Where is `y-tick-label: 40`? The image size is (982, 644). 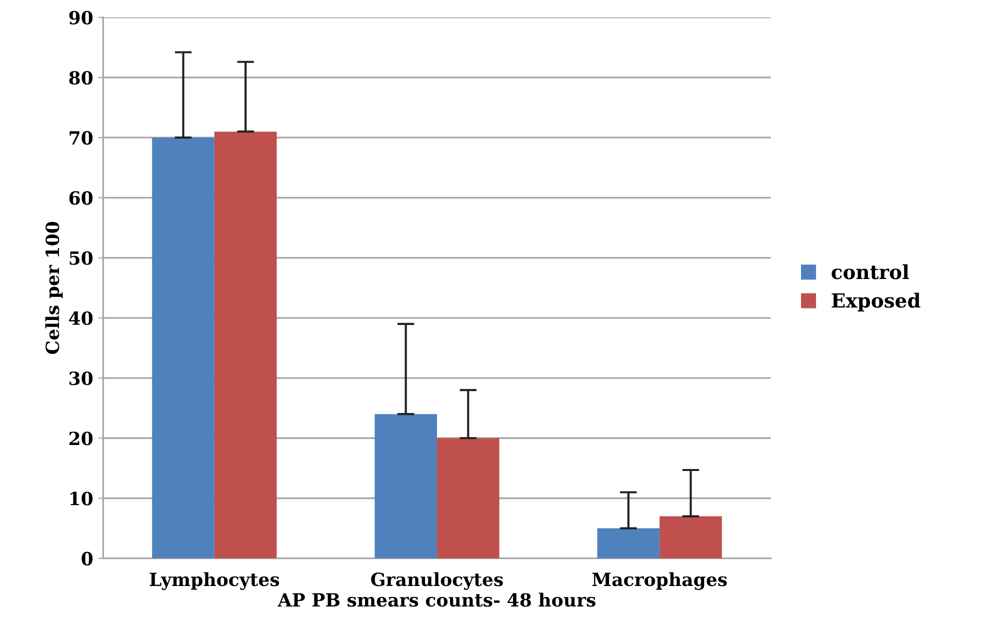
y-tick-label: 40 is located at coordinates (81, 318).